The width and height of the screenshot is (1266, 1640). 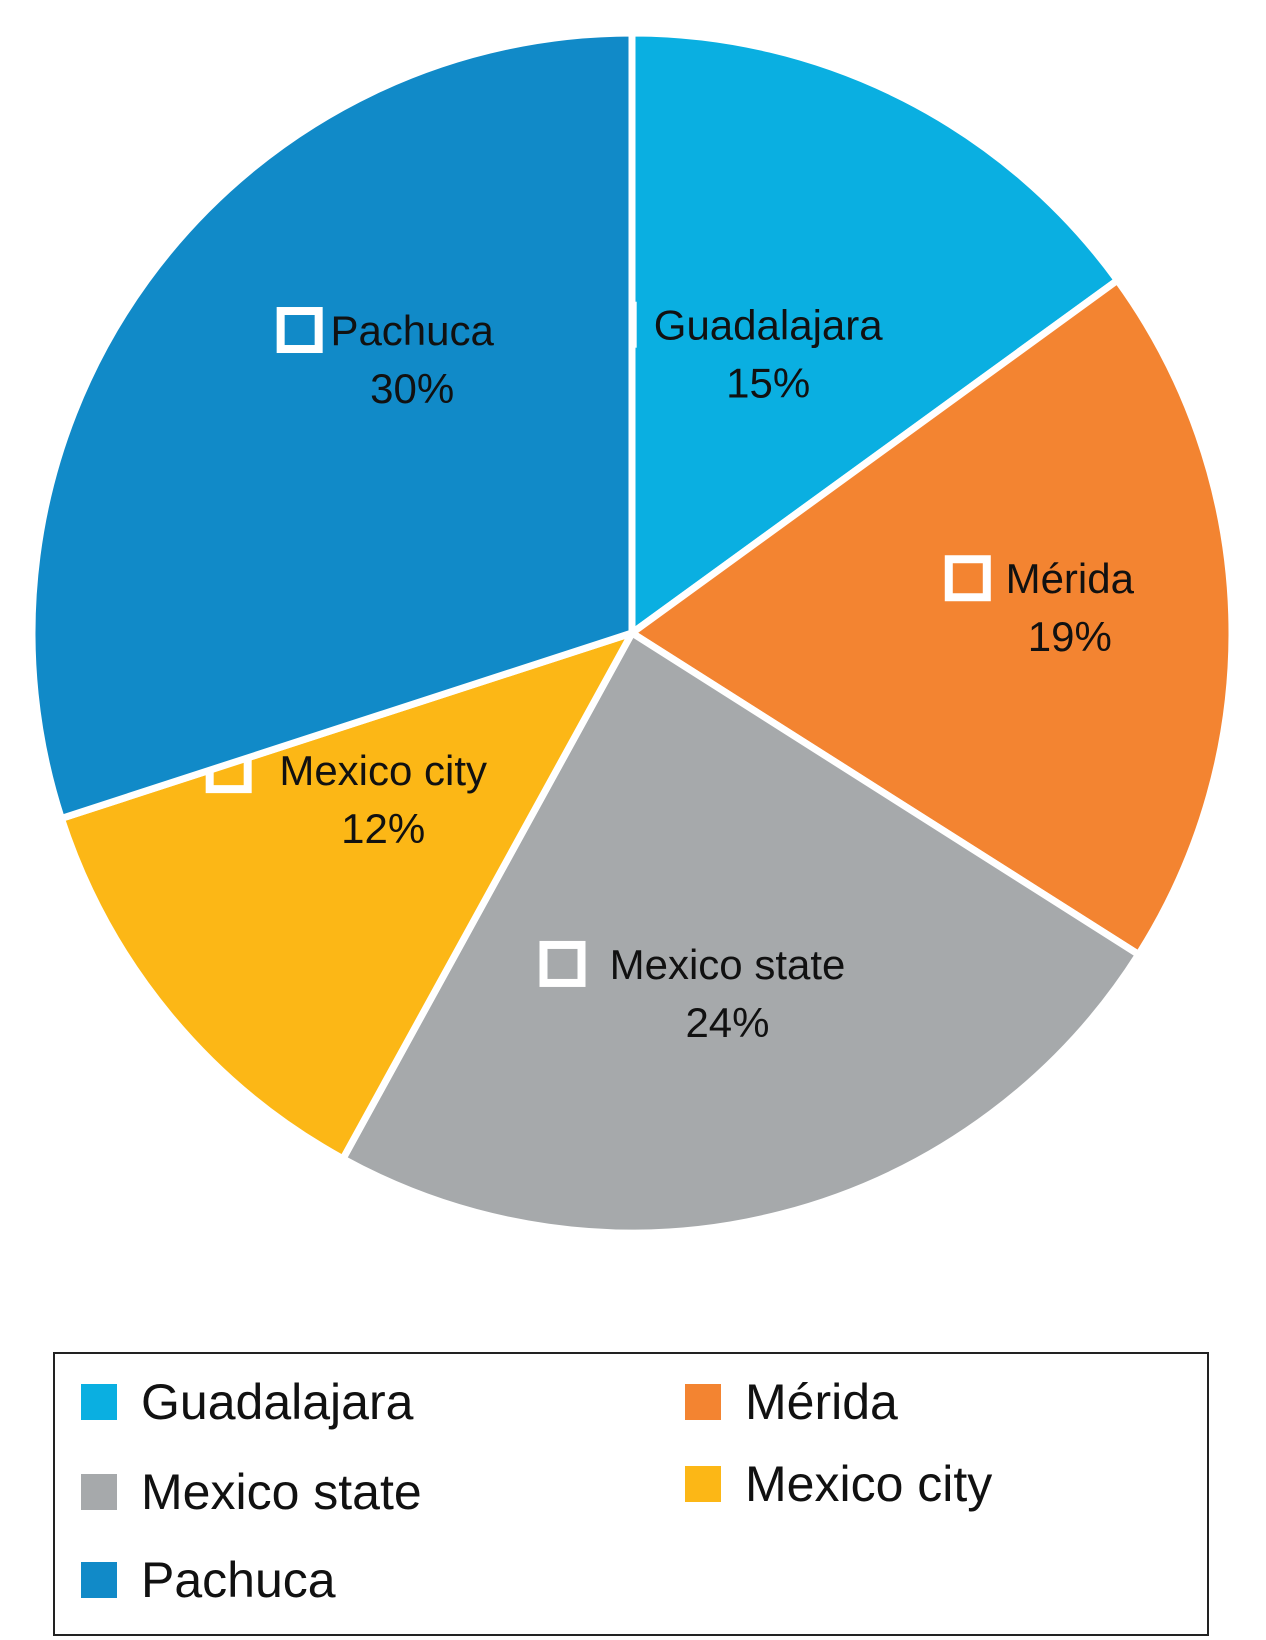 What do you see at coordinates (383, 828) in the screenshot?
I see `slice-value-mexico-city: 12%` at bounding box center [383, 828].